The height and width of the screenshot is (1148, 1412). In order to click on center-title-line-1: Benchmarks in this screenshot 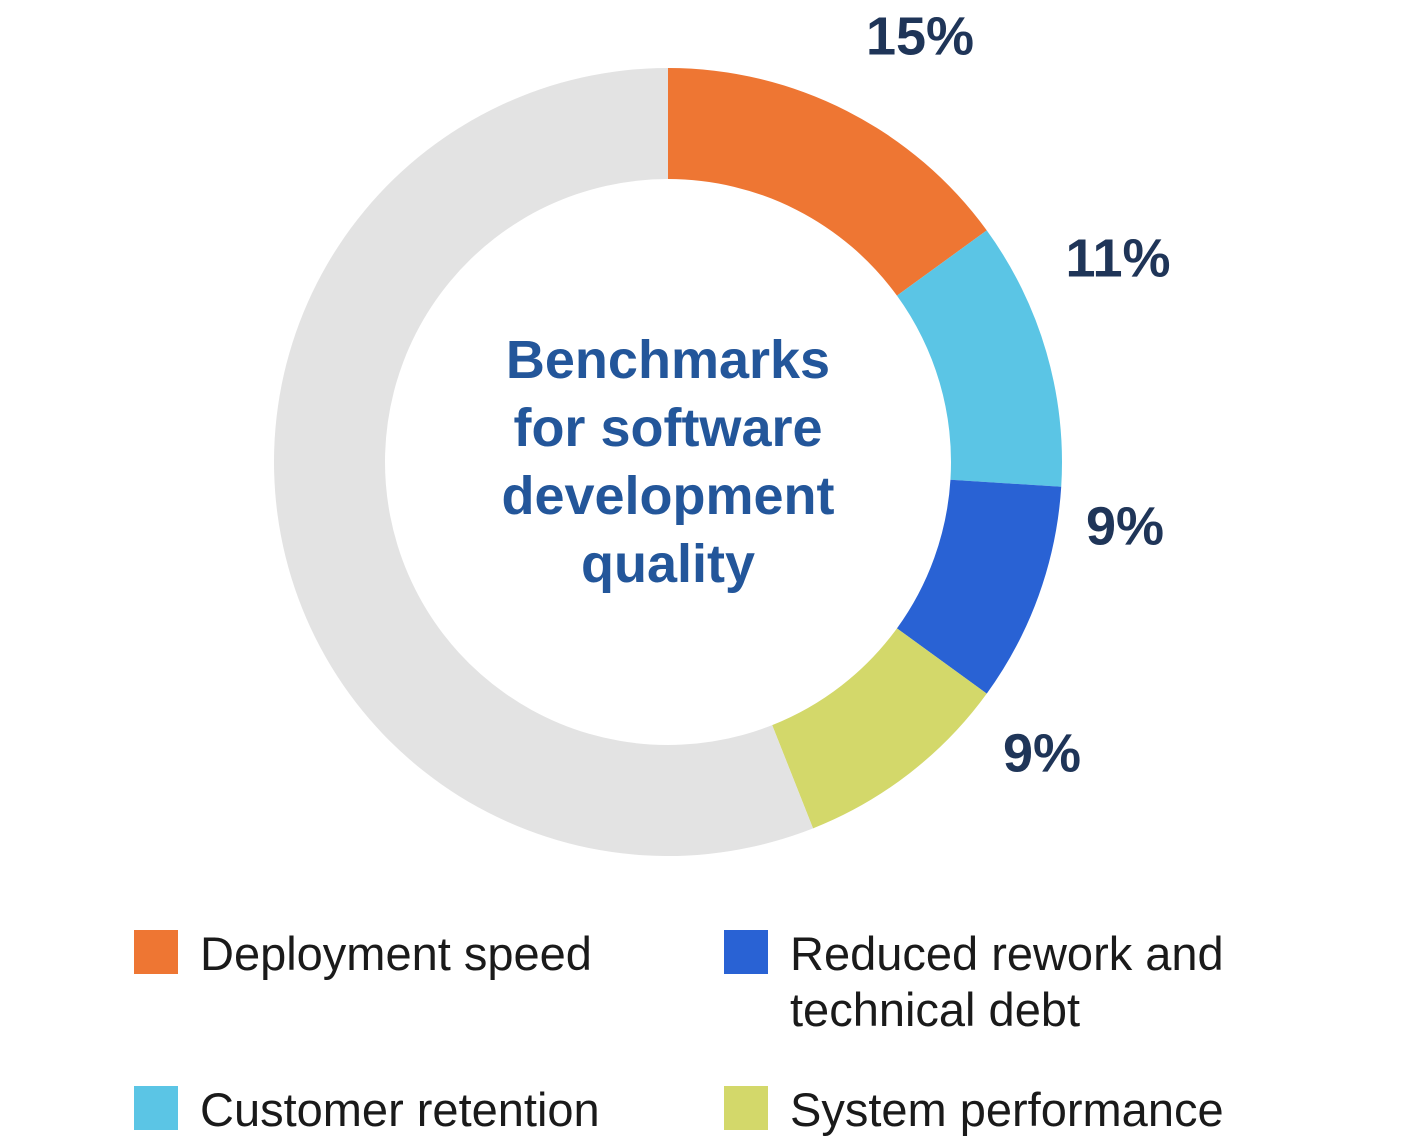, I will do `click(668, 360)`.